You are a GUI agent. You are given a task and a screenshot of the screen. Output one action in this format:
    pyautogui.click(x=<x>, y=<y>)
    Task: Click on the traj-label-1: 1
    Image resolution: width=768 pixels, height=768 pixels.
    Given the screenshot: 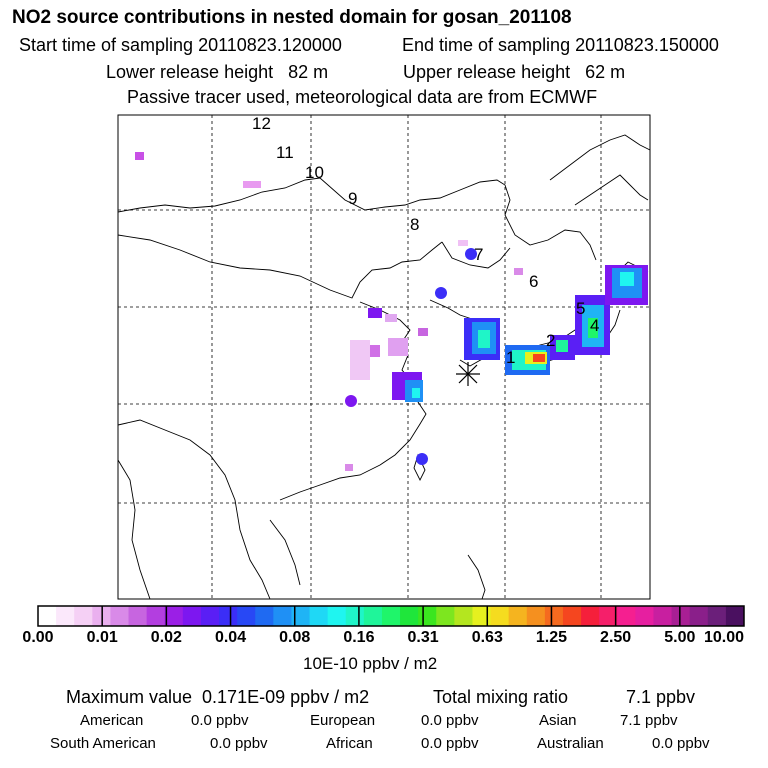 What is the action you would take?
    pyautogui.click(x=510, y=357)
    